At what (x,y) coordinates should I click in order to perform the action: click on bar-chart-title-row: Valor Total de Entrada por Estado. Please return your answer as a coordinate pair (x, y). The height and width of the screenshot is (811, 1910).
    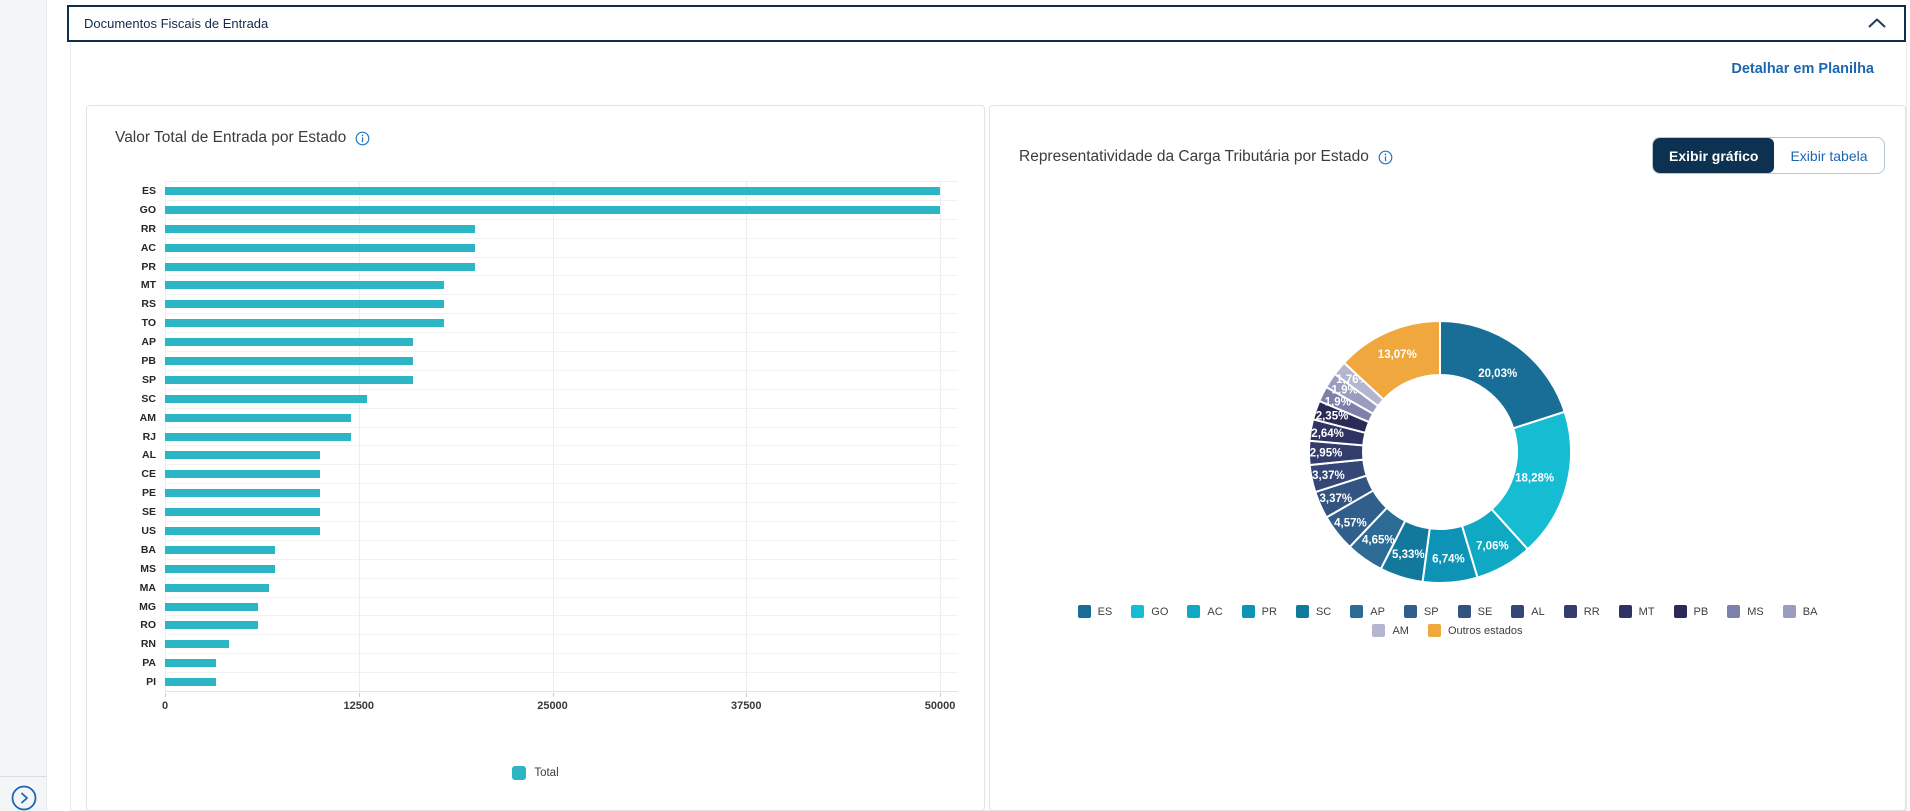
    Looking at the image, I should click on (242, 138).